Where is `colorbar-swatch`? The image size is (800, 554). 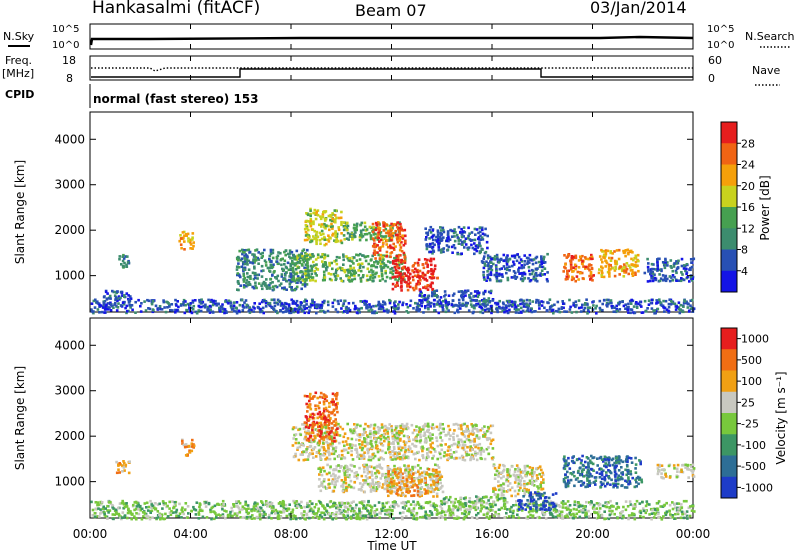 colorbar-swatch is located at coordinates (729, 281).